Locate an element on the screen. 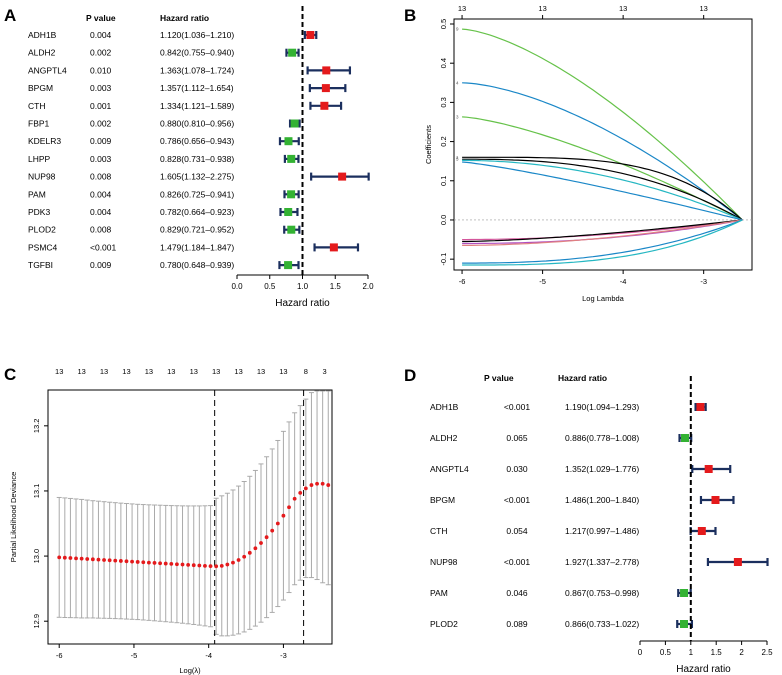 The height and width of the screenshot is (675, 782). y-tick-label: 0.0 is located at coordinates (443, 220).